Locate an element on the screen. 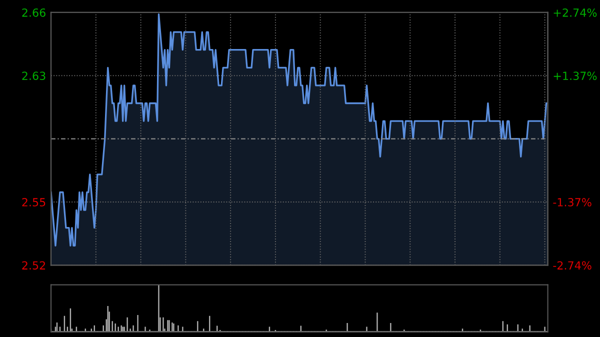 This screenshot has height=337, width=600. y-tick-label: 2.52 is located at coordinates (34, 265).